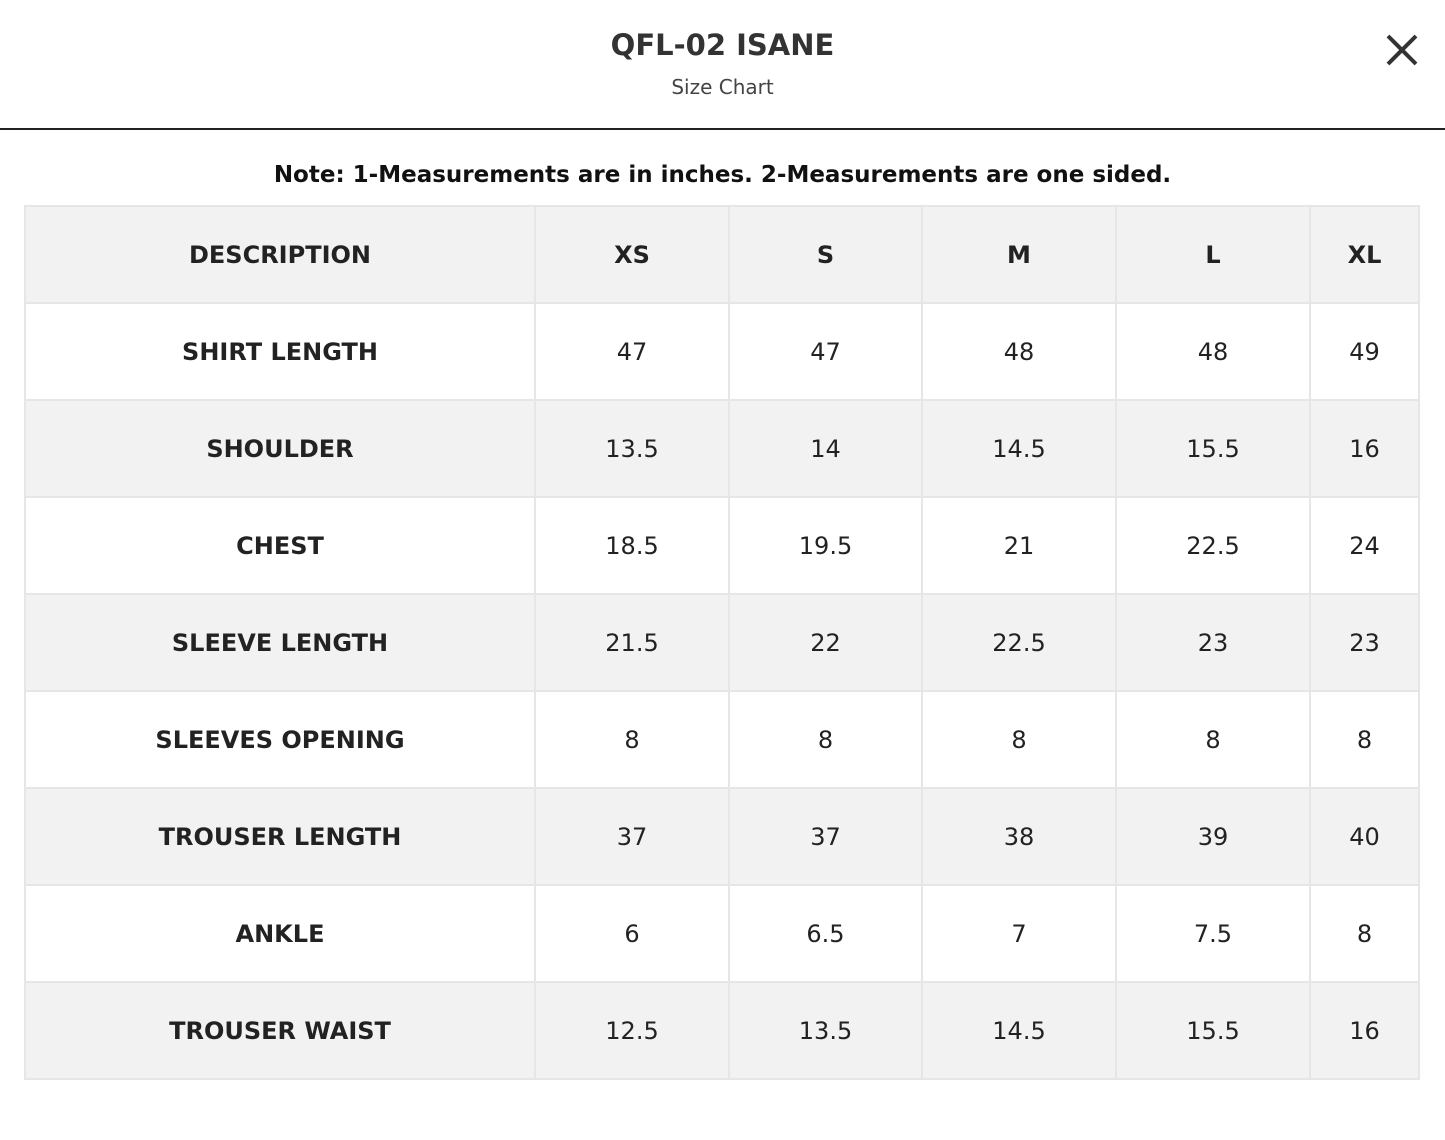  I want to click on value-cell: 6.5, so click(825, 933).